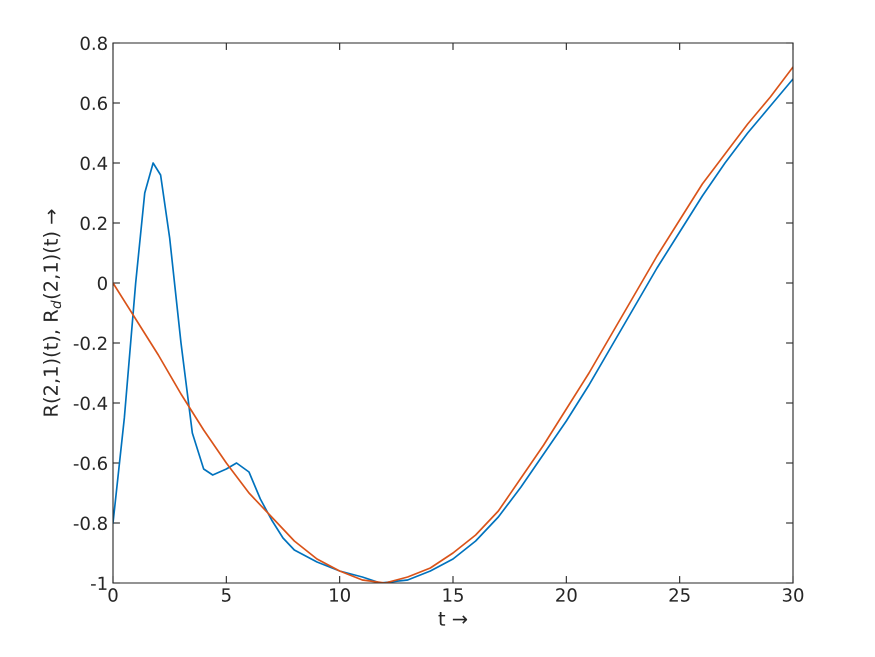 The width and height of the screenshot is (875, 657). What do you see at coordinates (793, 595) in the screenshot?
I see `x-tick-label: 30` at bounding box center [793, 595].